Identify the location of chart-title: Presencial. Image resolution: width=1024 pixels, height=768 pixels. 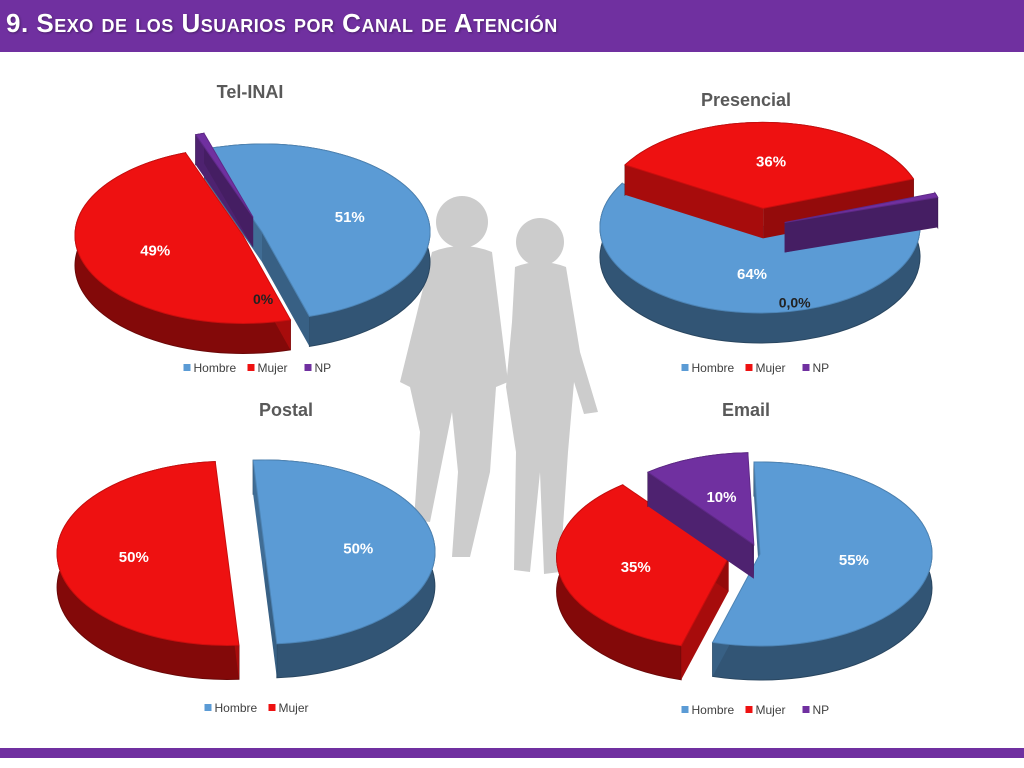
(746, 100).